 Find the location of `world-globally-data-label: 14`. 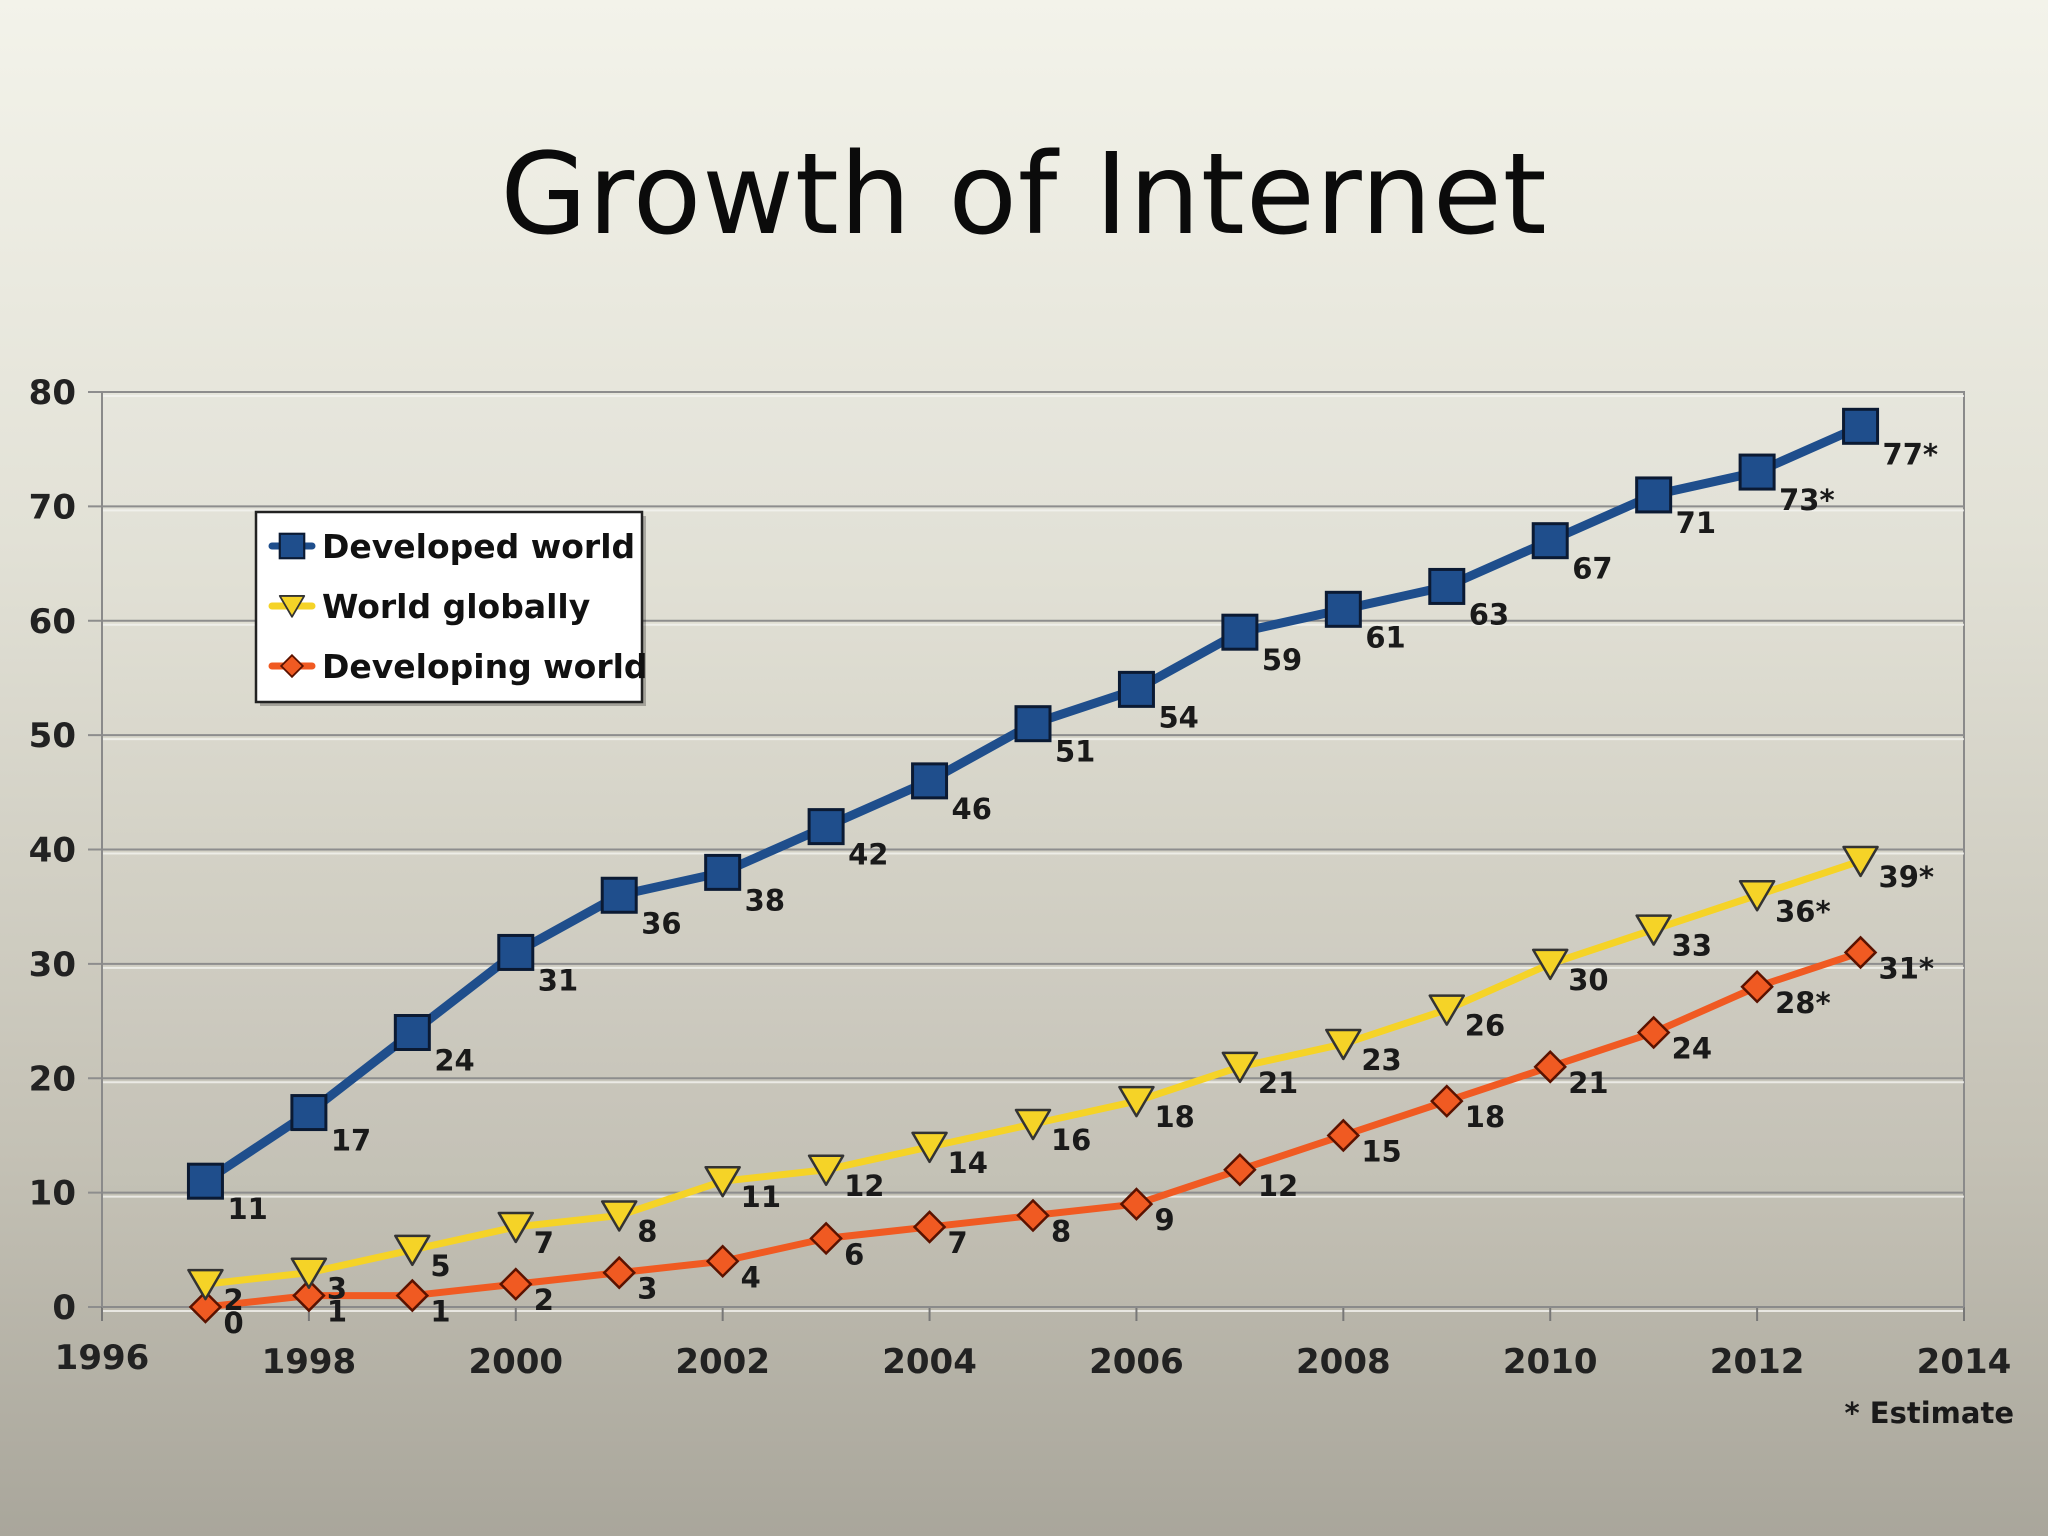

world-globally-data-label: 14 is located at coordinates (968, 1163).